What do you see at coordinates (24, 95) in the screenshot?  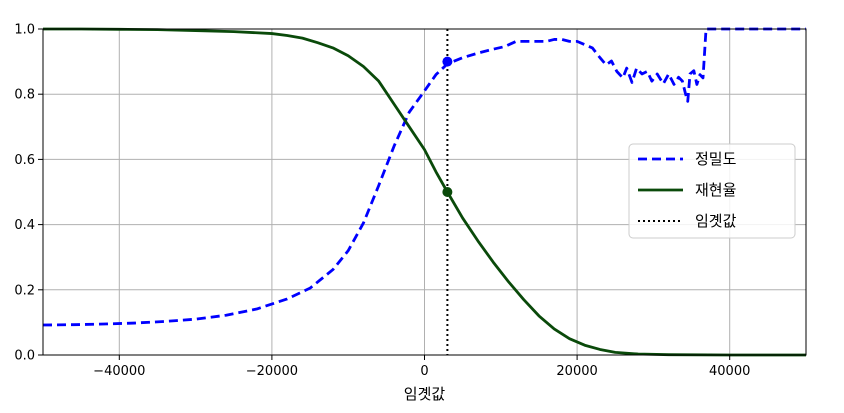 I see `y-tick-label-4: 0.8` at bounding box center [24, 95].